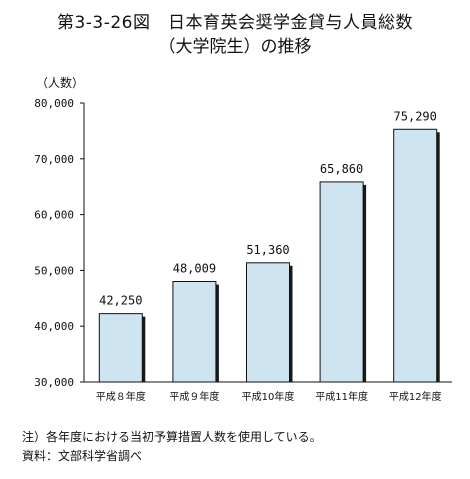 The width and height of the screenshot is (470, 479). What do you see at coordinates (194, 396) in the screenshot?
I see `x-category-label: 平成９年度` at bounding box center [194, 396].